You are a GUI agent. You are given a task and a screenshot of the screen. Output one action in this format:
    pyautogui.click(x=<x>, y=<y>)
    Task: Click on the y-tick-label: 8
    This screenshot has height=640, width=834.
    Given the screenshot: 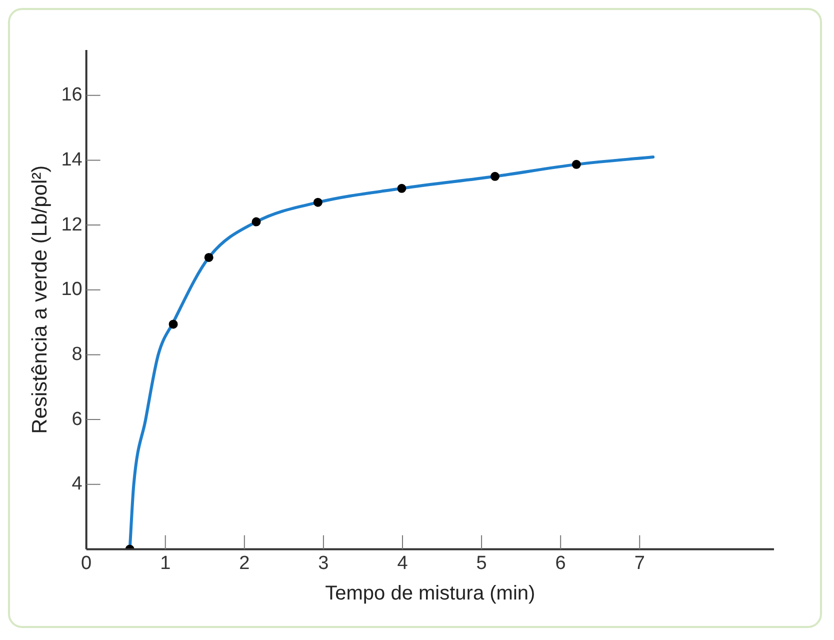 What is the action you would take?
    pyautogui.click(x=77, y=354)
    